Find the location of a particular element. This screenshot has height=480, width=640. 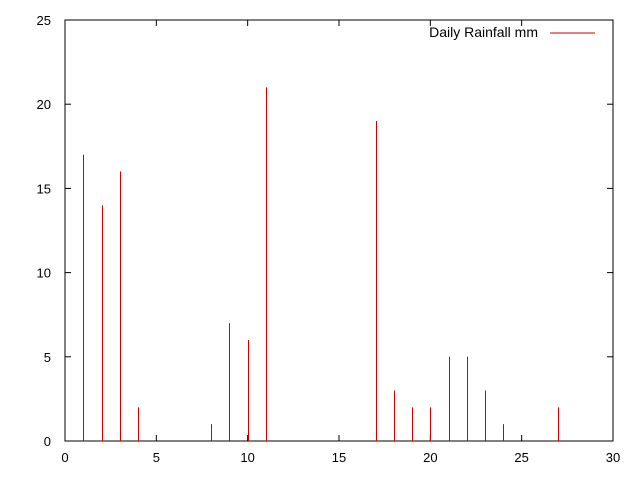

y-tick-label: 0 is located at coordinates (47, 441).